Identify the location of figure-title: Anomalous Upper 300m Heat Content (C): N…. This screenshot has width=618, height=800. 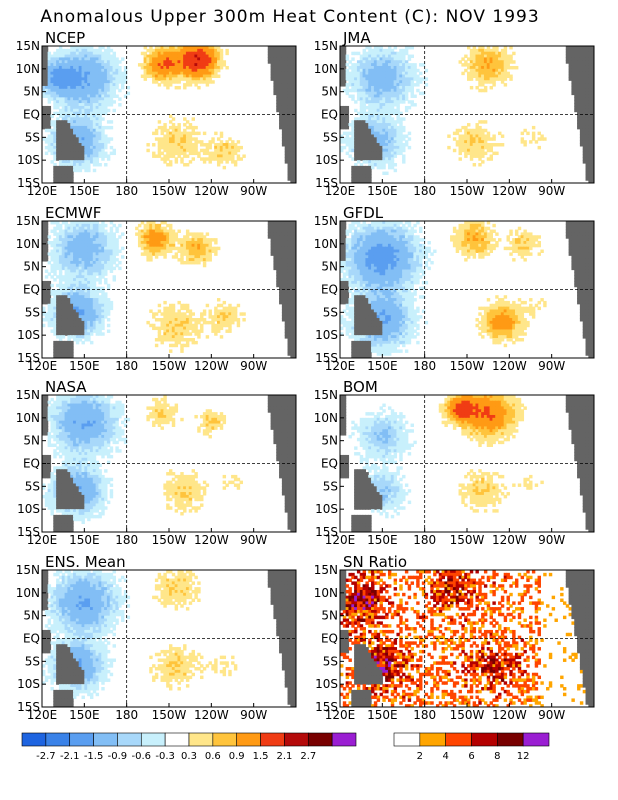
(289, 17).